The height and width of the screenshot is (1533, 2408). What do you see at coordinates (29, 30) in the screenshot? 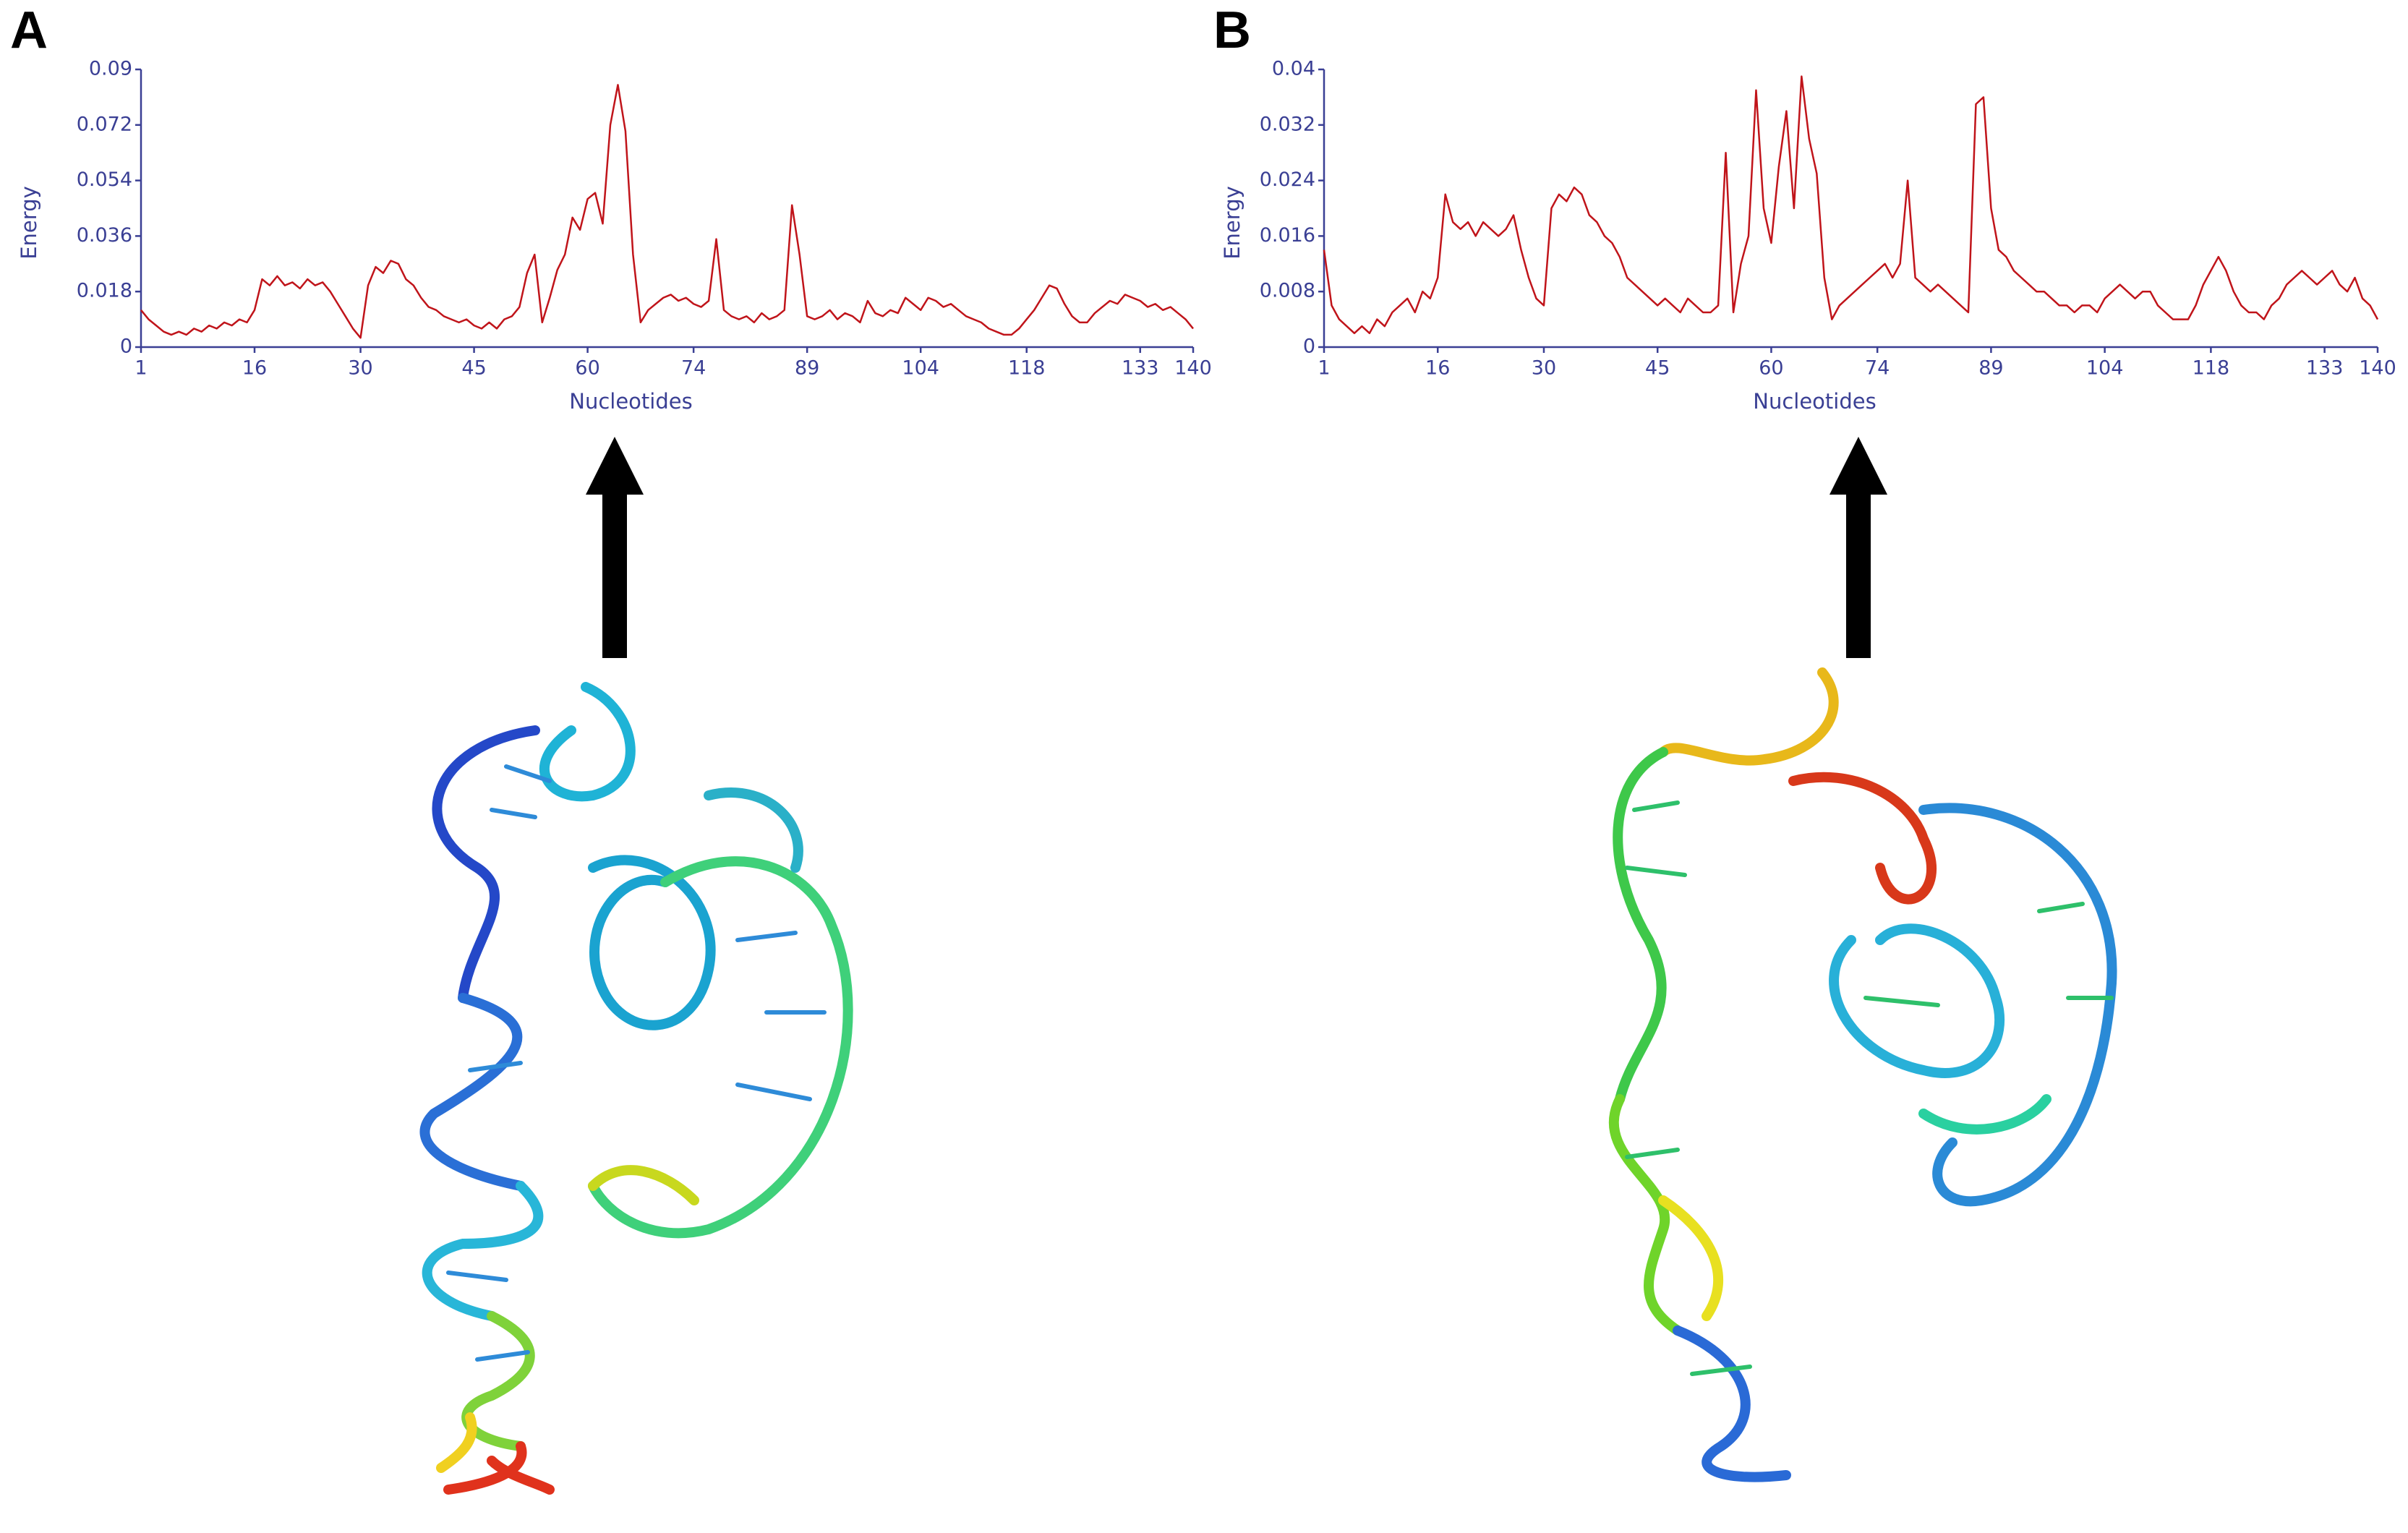
I see `panel-label: A` at bounding box center [29, 30].